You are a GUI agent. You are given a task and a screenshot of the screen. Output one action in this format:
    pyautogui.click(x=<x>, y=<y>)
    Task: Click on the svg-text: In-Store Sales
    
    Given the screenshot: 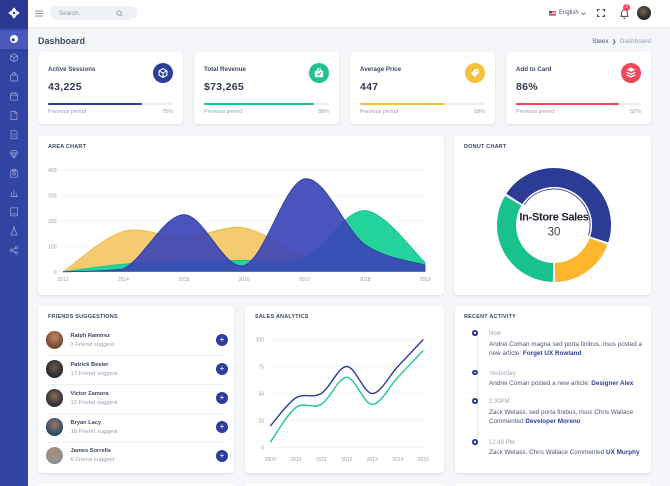 What is the action you would take?
    pyautogui.click(x=553, y=218)
    